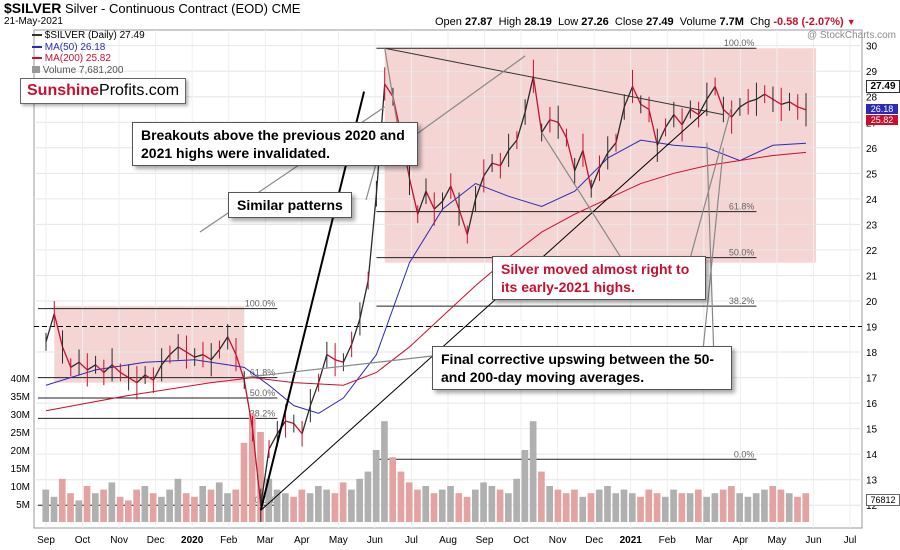 The width and height of the screenshot is (900, 550). I want to click on chg-down-icon: ▼, so click(851, 22).